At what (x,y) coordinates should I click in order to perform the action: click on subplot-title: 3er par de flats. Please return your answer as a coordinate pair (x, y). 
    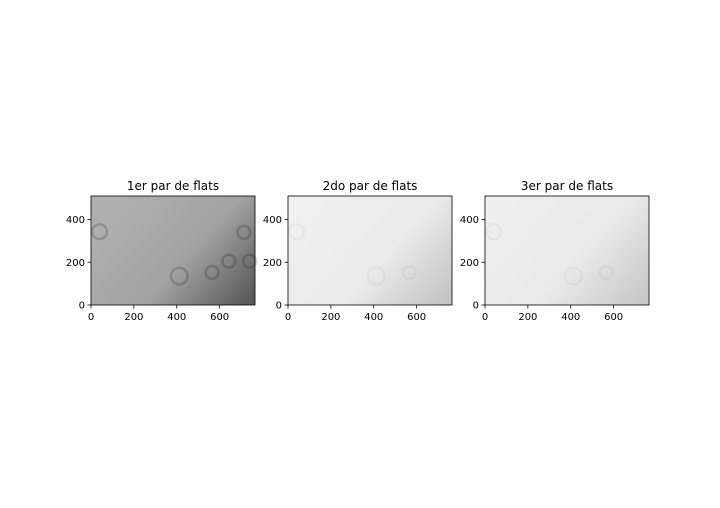
    Looking at the image, I should click on (567, 186).